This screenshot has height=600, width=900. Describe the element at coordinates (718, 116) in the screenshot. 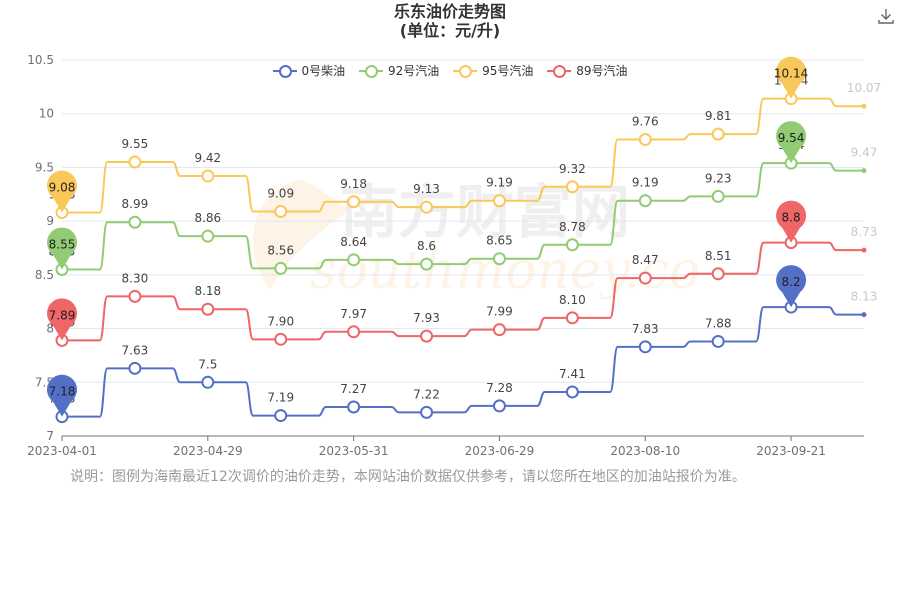

I see `data-label: 9.81` at that location.